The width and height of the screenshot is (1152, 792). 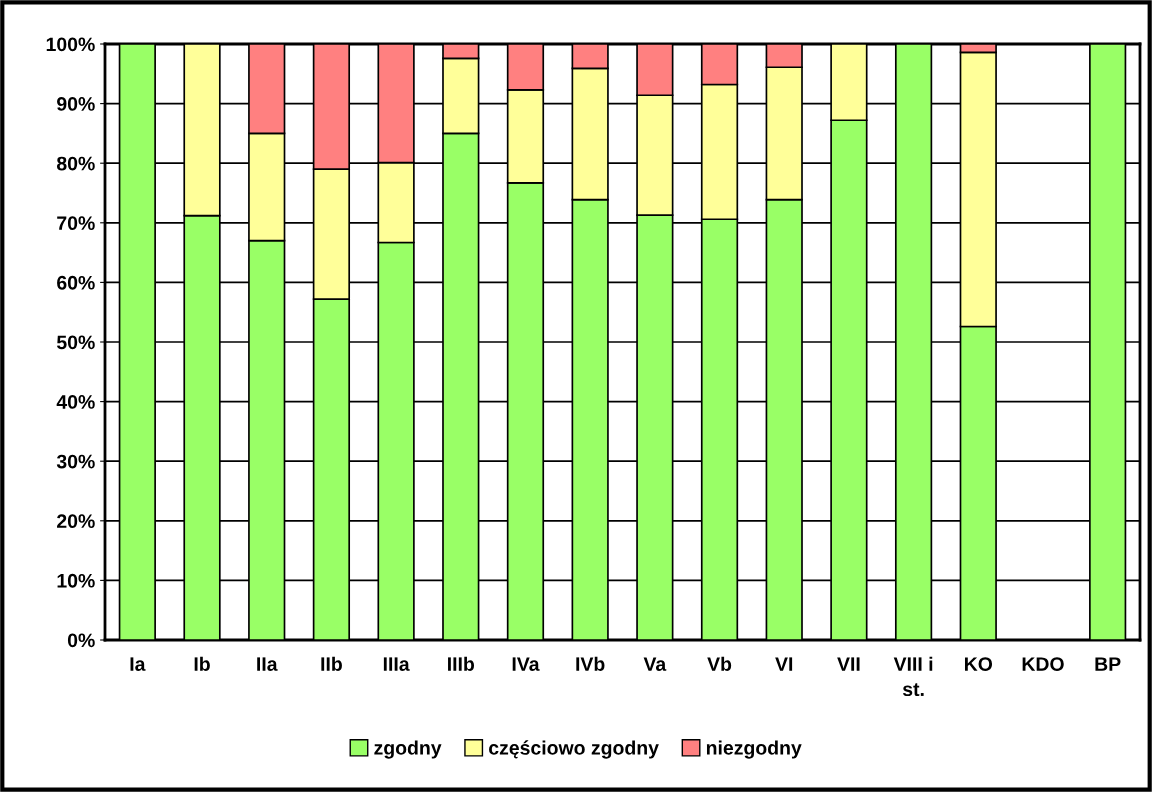 I want to click on x-tick-label: Ia, so click(x=138, y=664).